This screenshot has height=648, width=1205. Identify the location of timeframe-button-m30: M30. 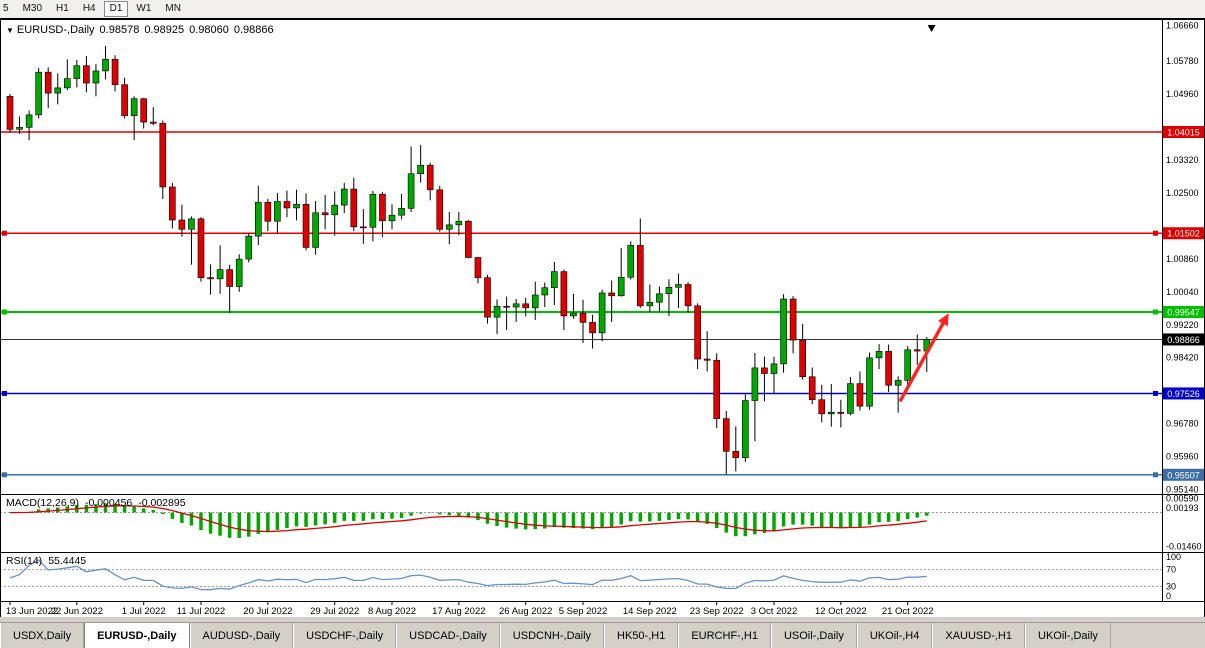
(32, 9).